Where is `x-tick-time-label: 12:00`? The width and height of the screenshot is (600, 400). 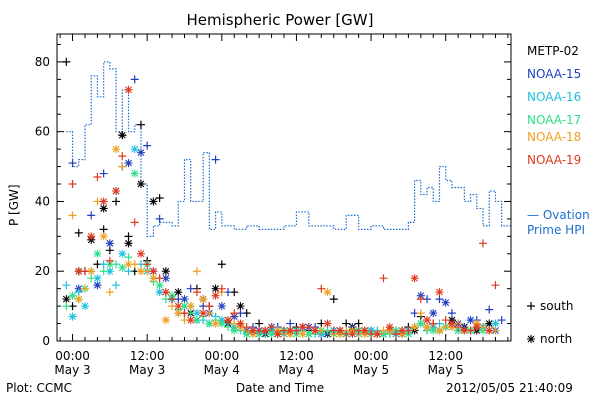 x-tick-time-label: 12:00 is located at coordinates (147, 356).